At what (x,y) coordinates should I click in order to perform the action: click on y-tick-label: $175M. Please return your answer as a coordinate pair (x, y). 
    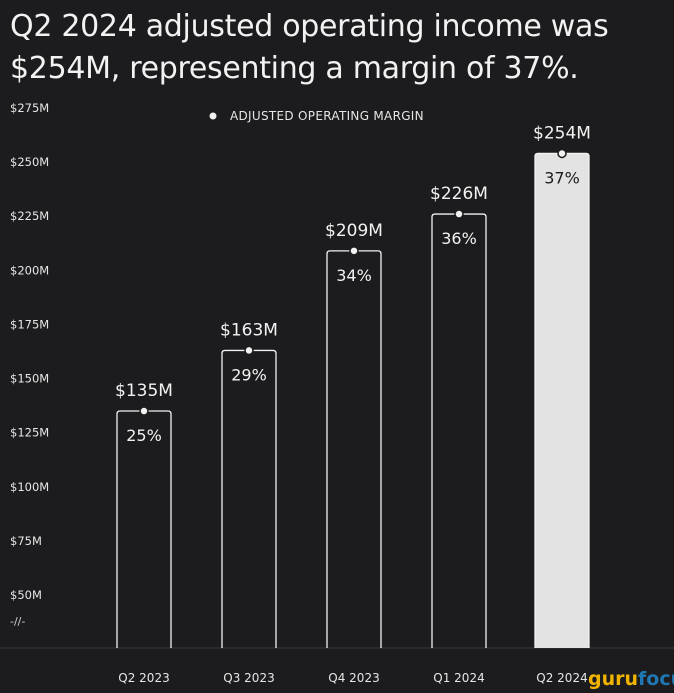
    Looking at the image, I should click on (29, 324).